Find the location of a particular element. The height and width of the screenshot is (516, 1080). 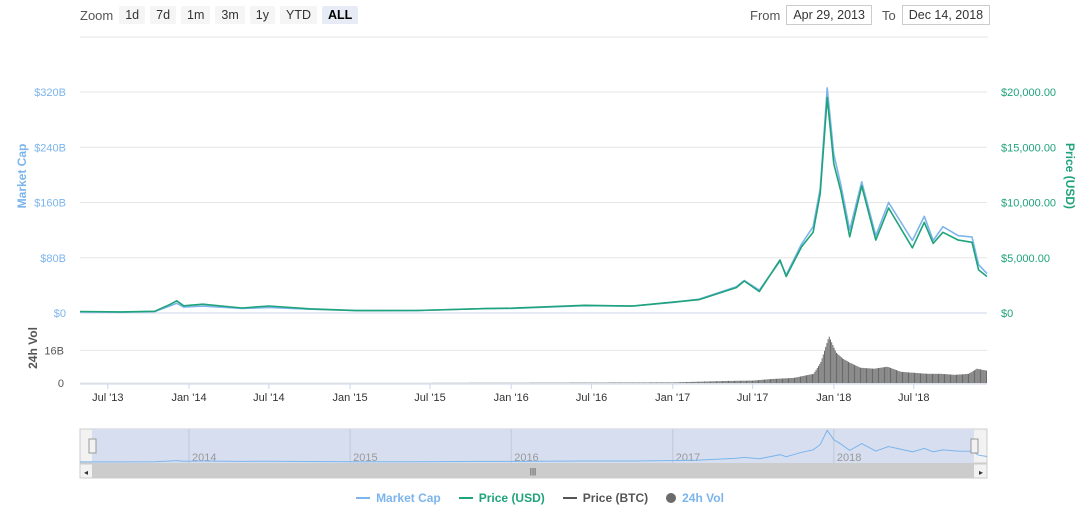

zoom-1d-button: 1d is located at coordinates (132, 15).